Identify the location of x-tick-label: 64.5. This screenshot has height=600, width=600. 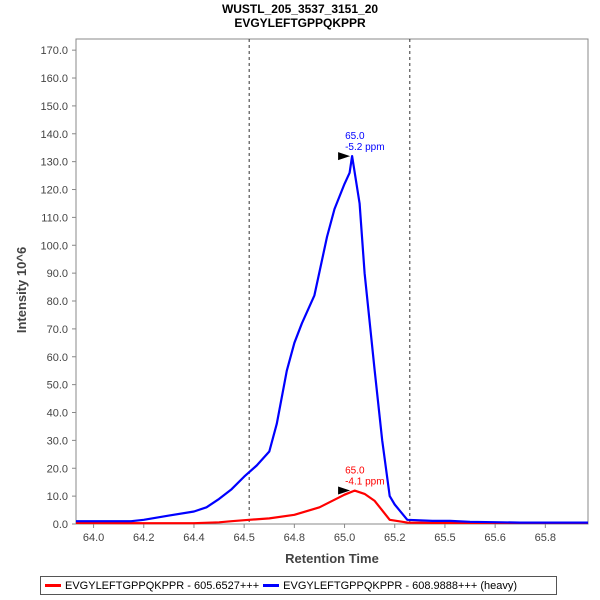
(243, 538).